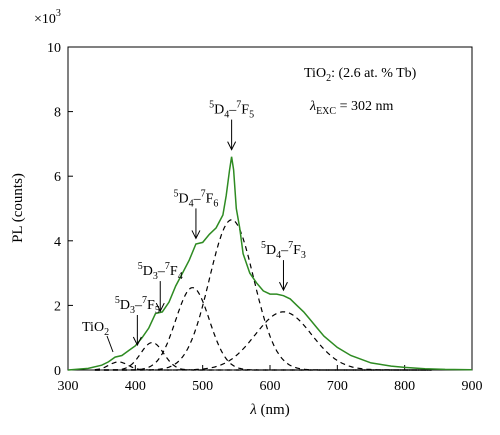  I want to click on y-tick-label: 6, so click(57, 177).